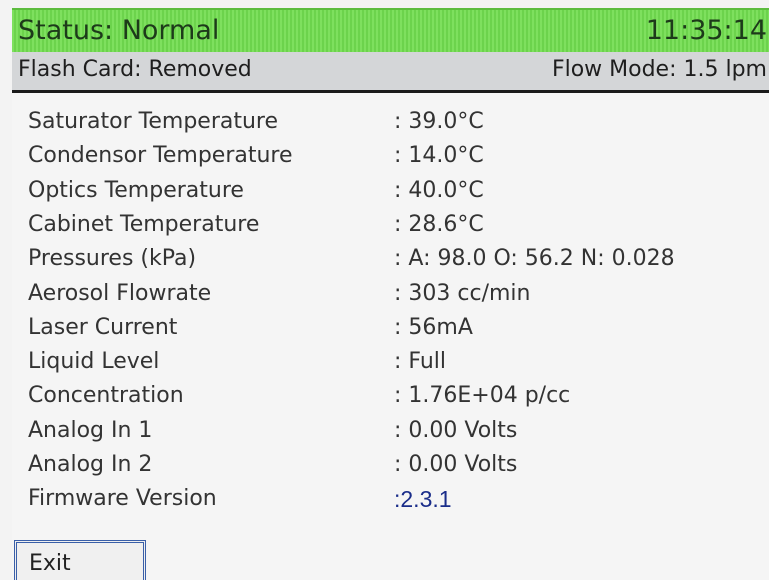  I want to click on exit-button: Exit, so click(80, 560).